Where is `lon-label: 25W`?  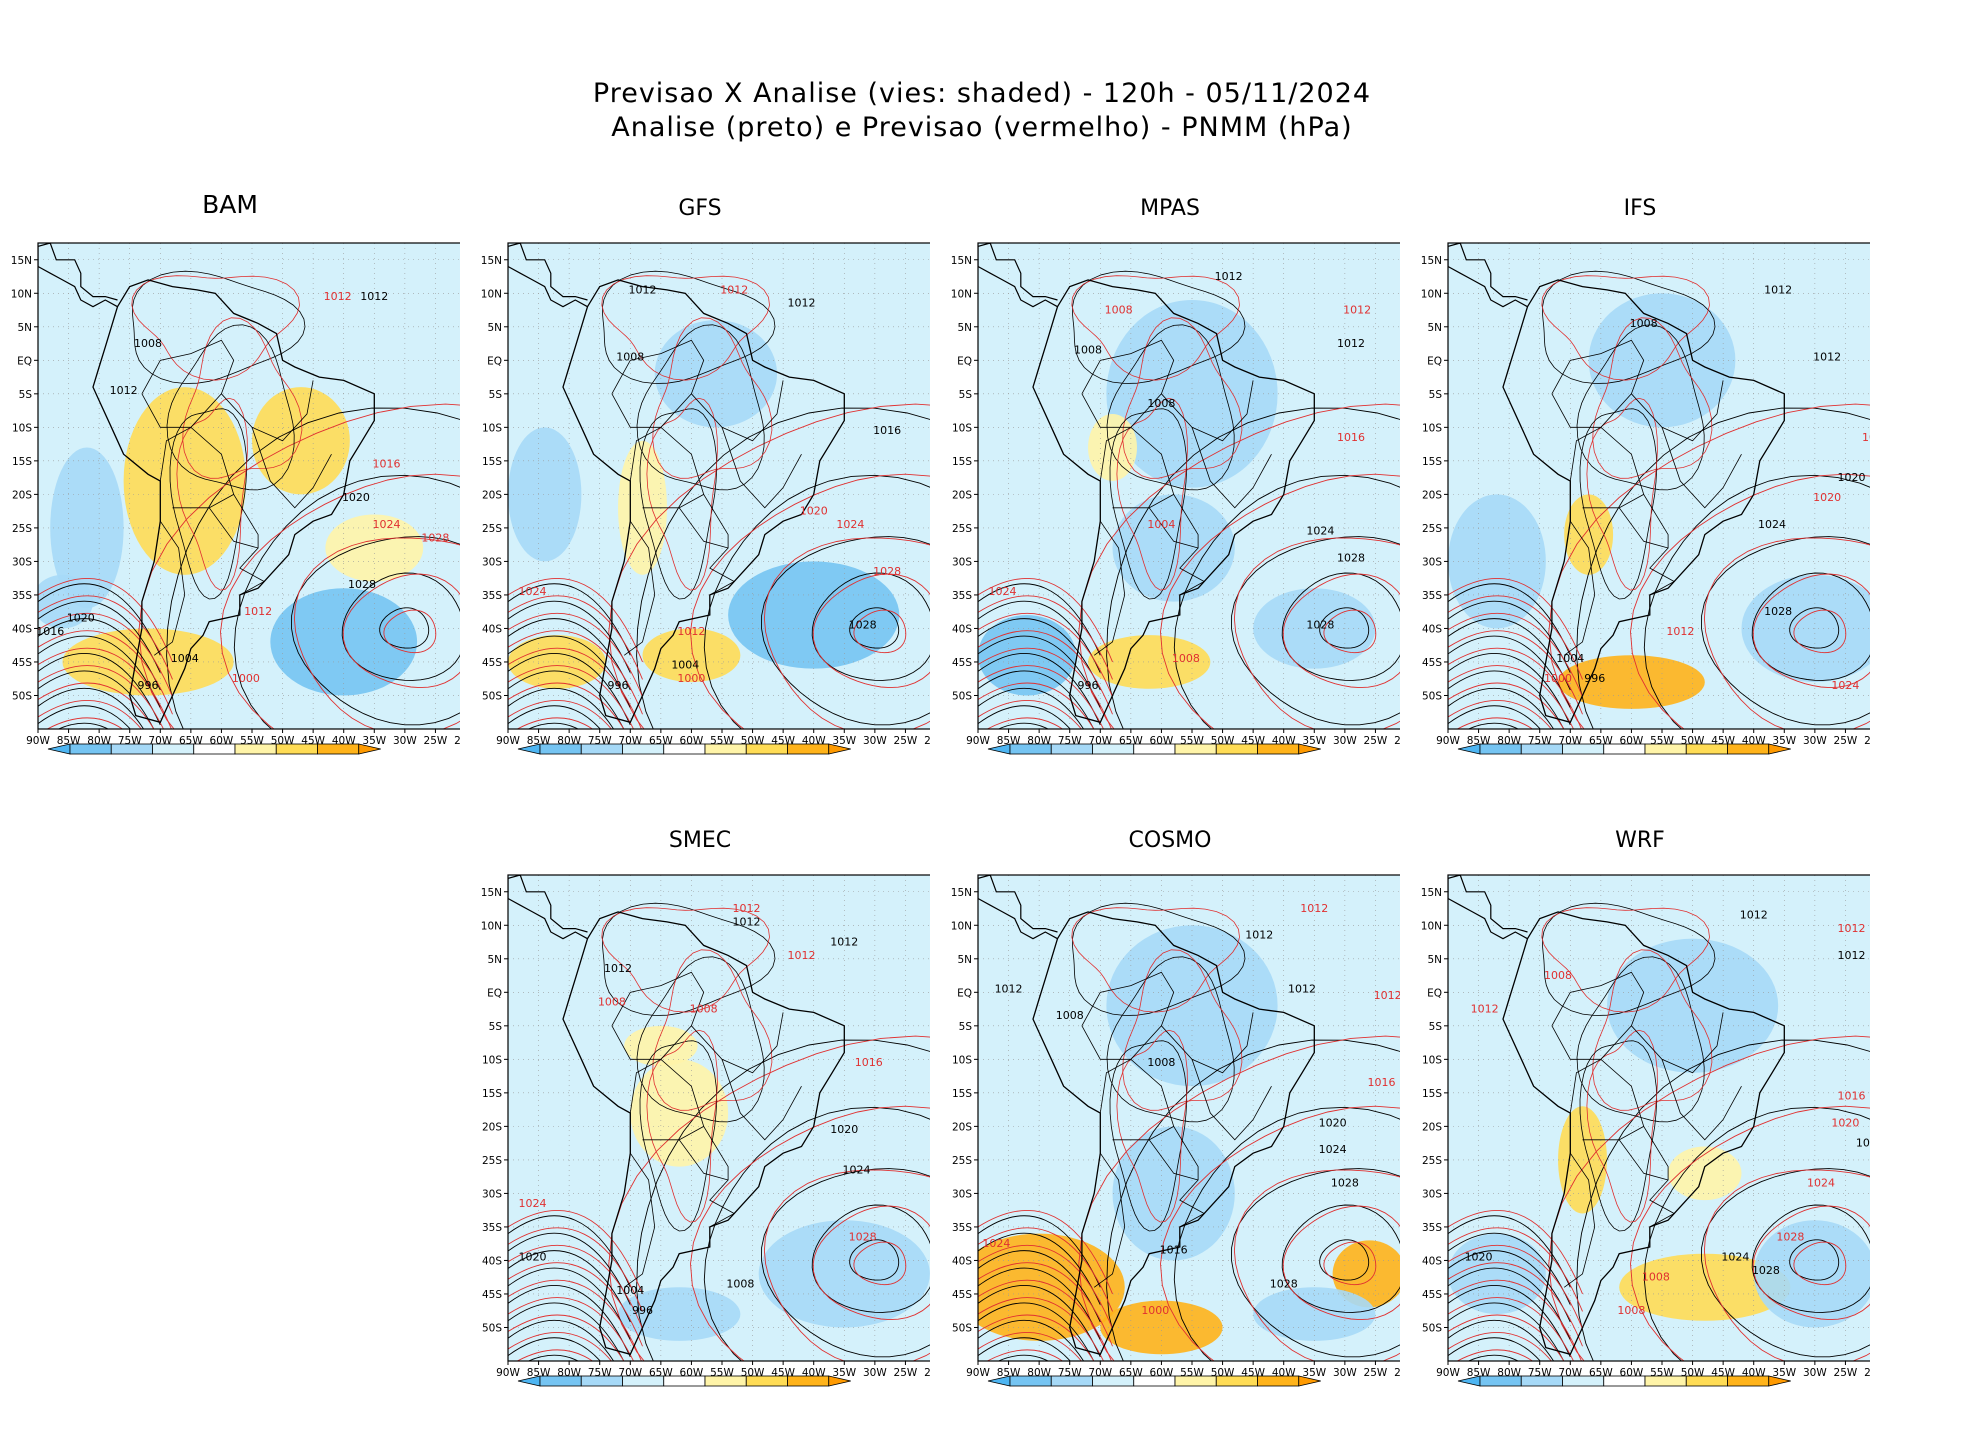
lon-label: 25W is located at coordinates (906, 741).